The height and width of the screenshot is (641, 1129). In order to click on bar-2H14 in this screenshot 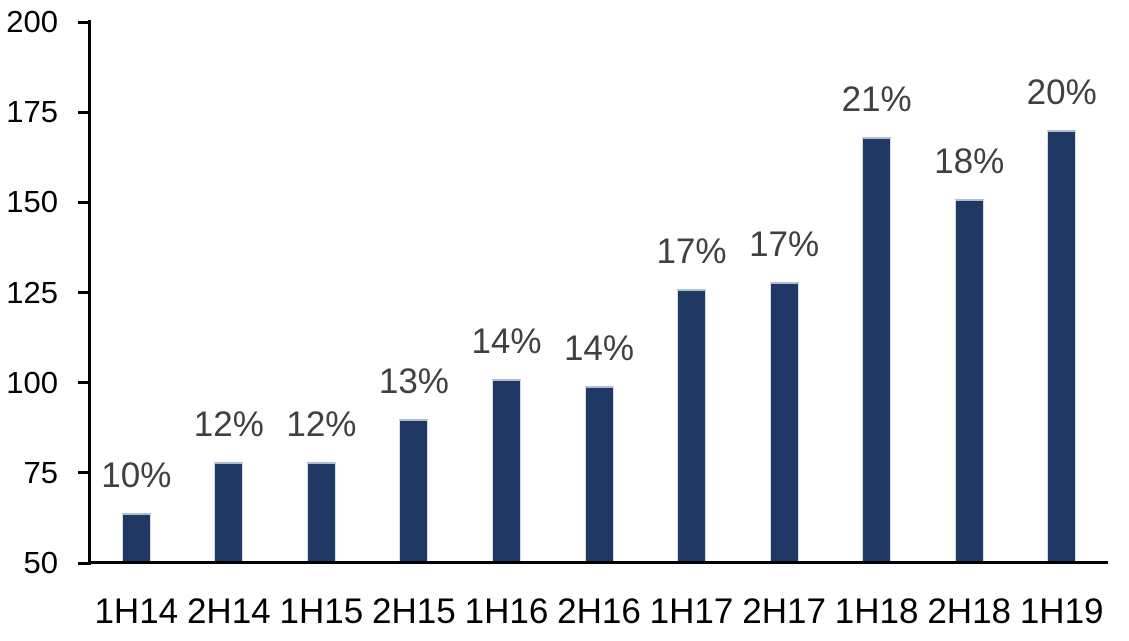, I will do `click(229, 512)`.